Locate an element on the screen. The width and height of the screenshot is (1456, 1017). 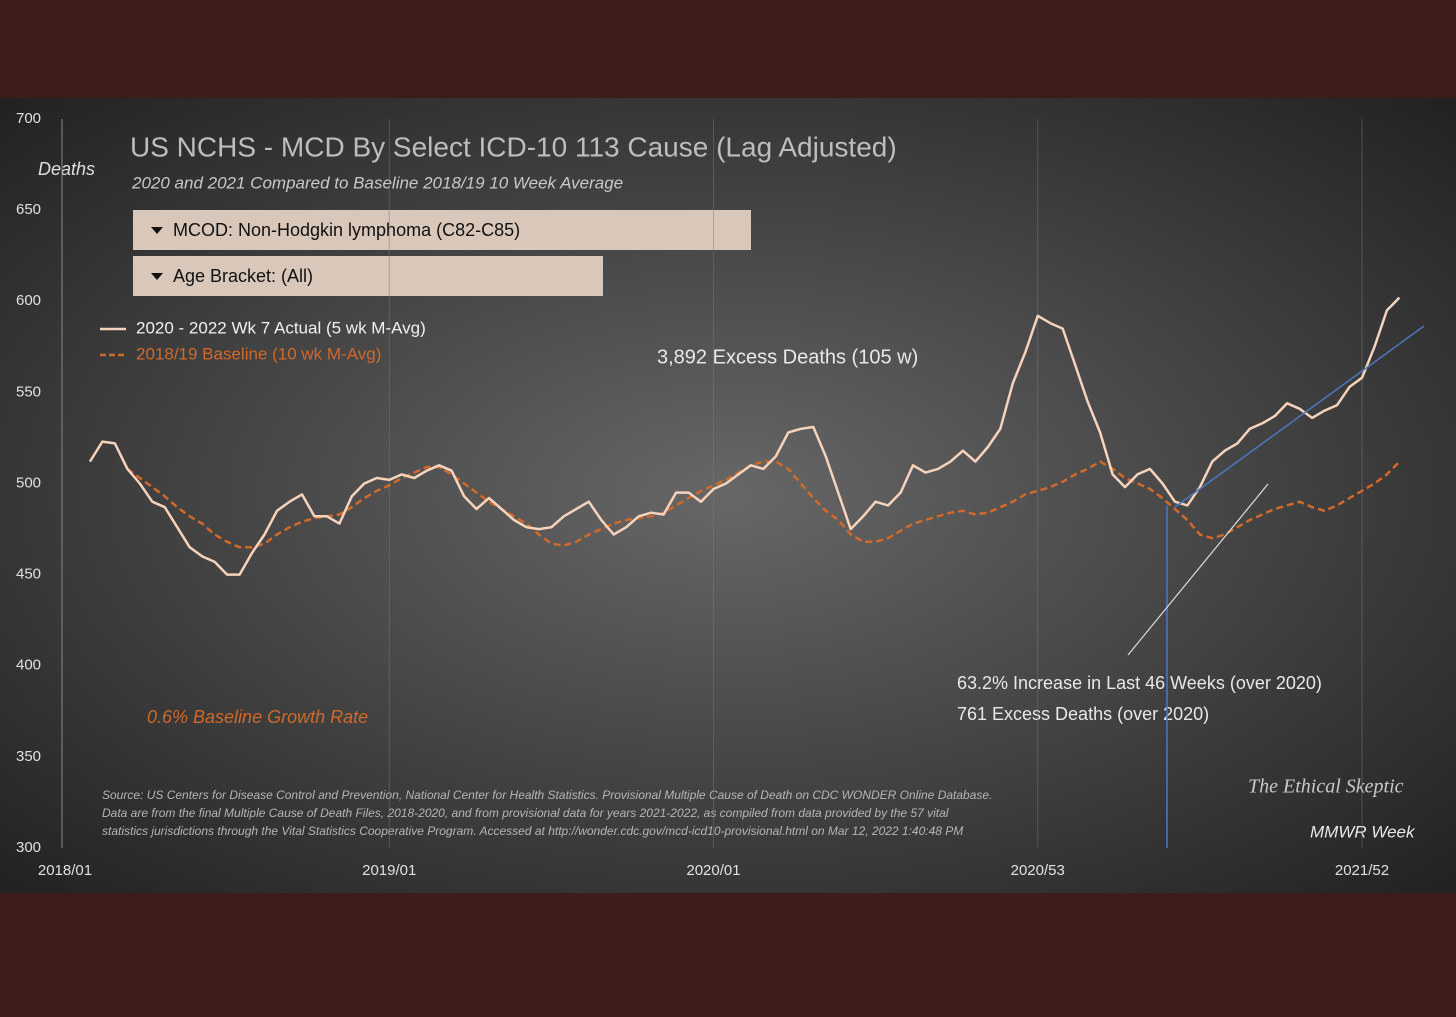
top-band is located at coordinates (728, 49).